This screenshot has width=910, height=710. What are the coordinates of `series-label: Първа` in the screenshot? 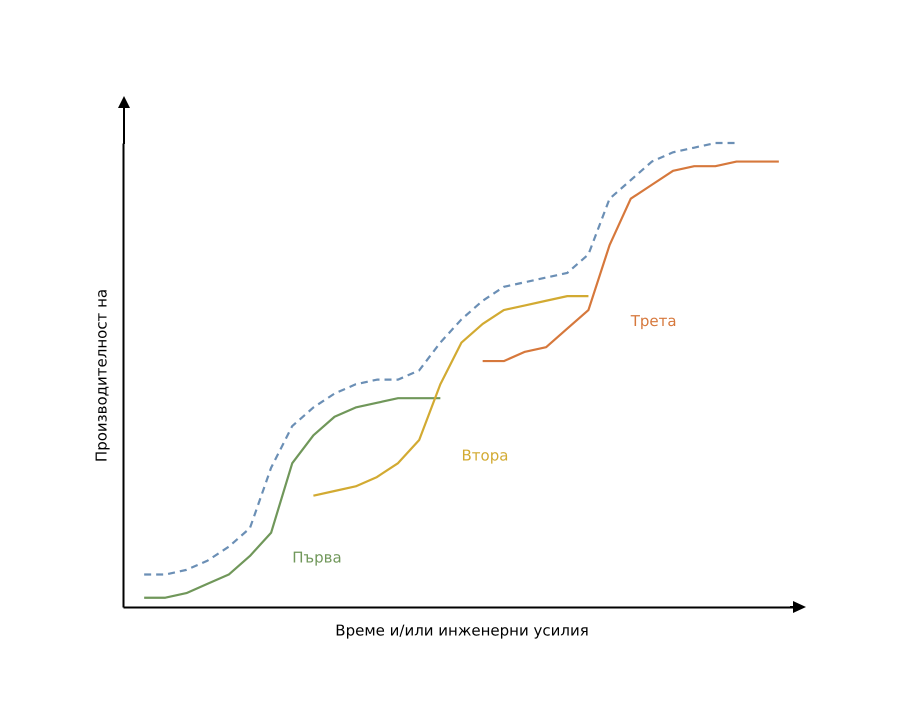 It's located at (317, 557).